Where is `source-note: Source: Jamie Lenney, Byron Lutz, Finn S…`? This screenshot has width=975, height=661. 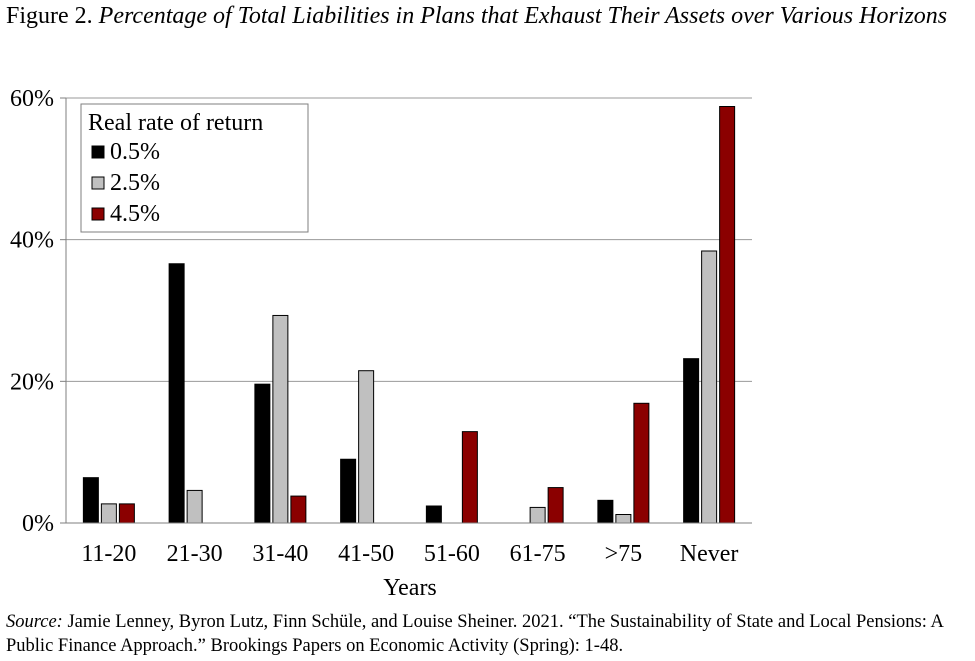
source-note: Source: Jamie Lenney, Byron Lutz, Finn S… is located at coordinates (488, 634).